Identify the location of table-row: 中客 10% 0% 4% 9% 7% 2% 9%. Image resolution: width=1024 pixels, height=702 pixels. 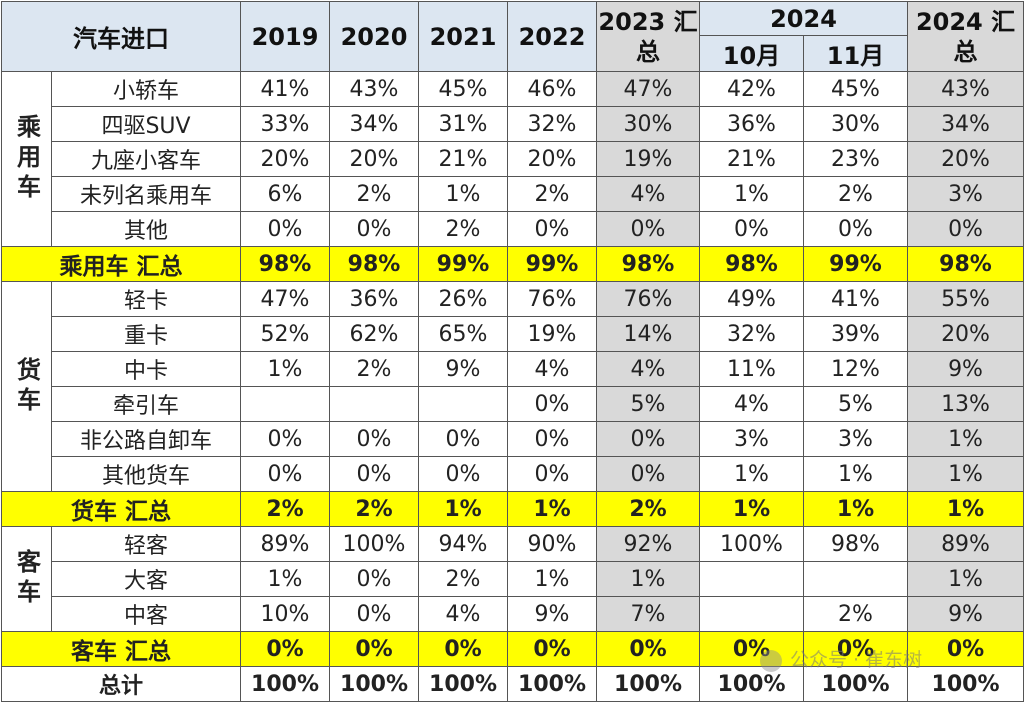
(513, 614).